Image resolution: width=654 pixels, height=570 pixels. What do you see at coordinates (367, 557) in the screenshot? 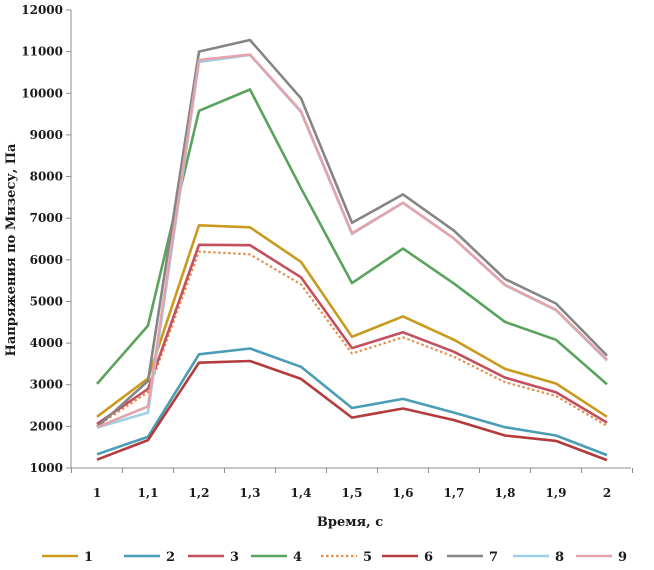
I see `legend-label: 5` at bounding box center [367, 557].